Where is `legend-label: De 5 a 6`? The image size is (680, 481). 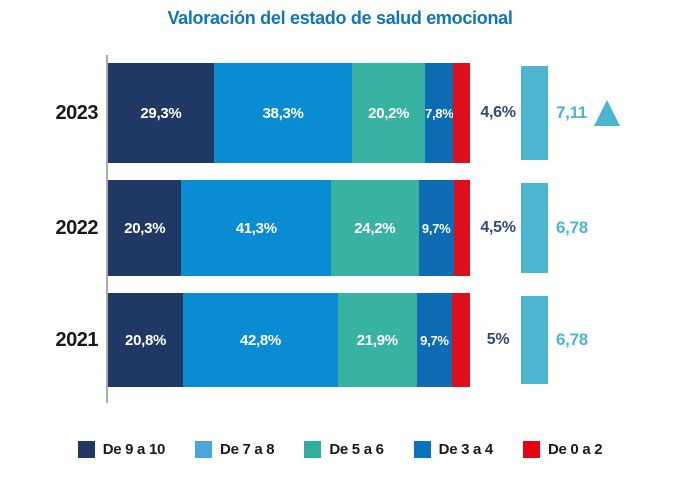 legend-label: De 5 a 6 is located at coordinates (356, 449).